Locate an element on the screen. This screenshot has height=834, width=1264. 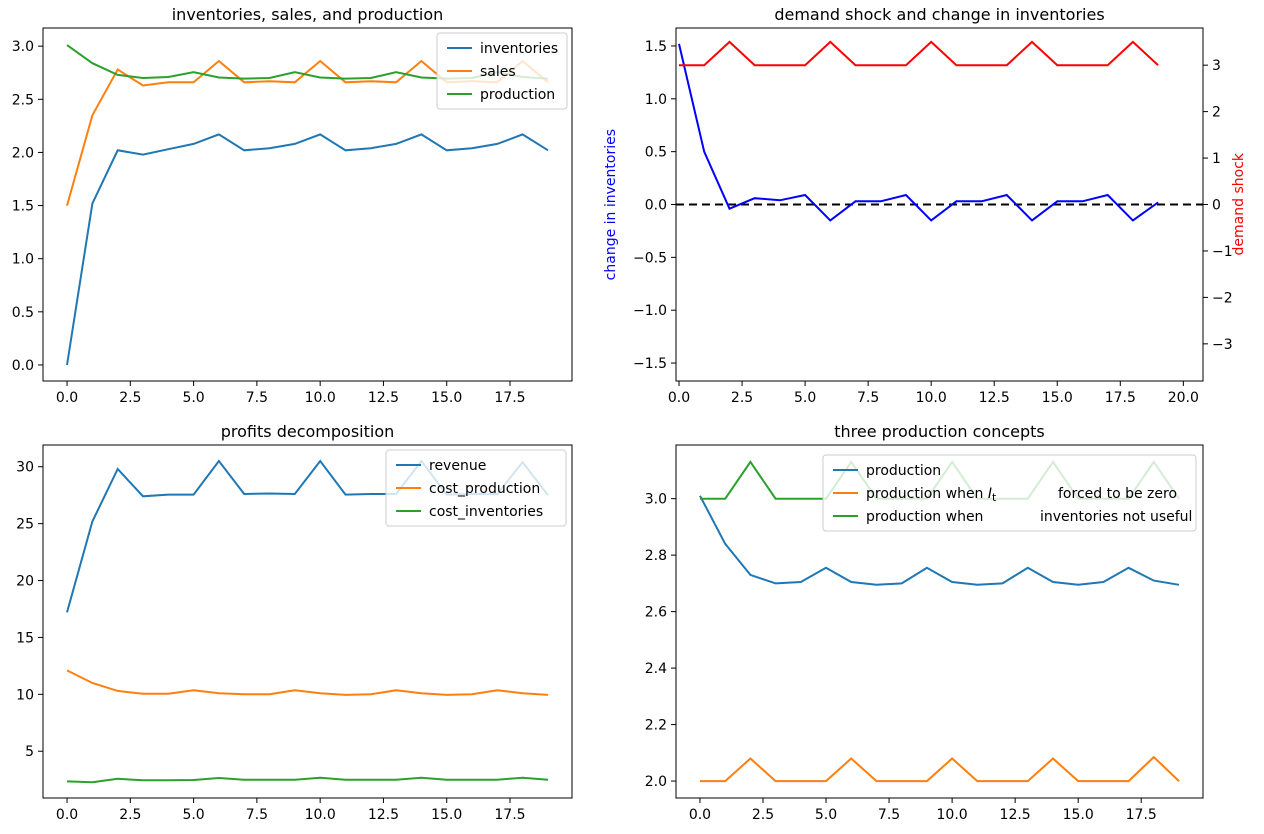
legend-label: production when inventories not useful is located at coordinates (1029, 517).